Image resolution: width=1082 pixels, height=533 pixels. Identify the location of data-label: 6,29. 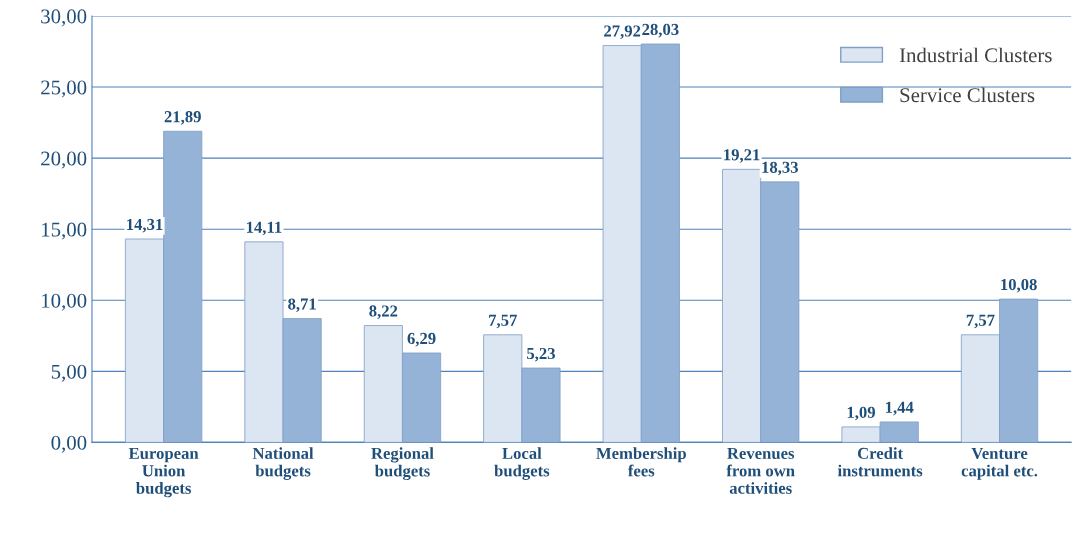
(421, 339).